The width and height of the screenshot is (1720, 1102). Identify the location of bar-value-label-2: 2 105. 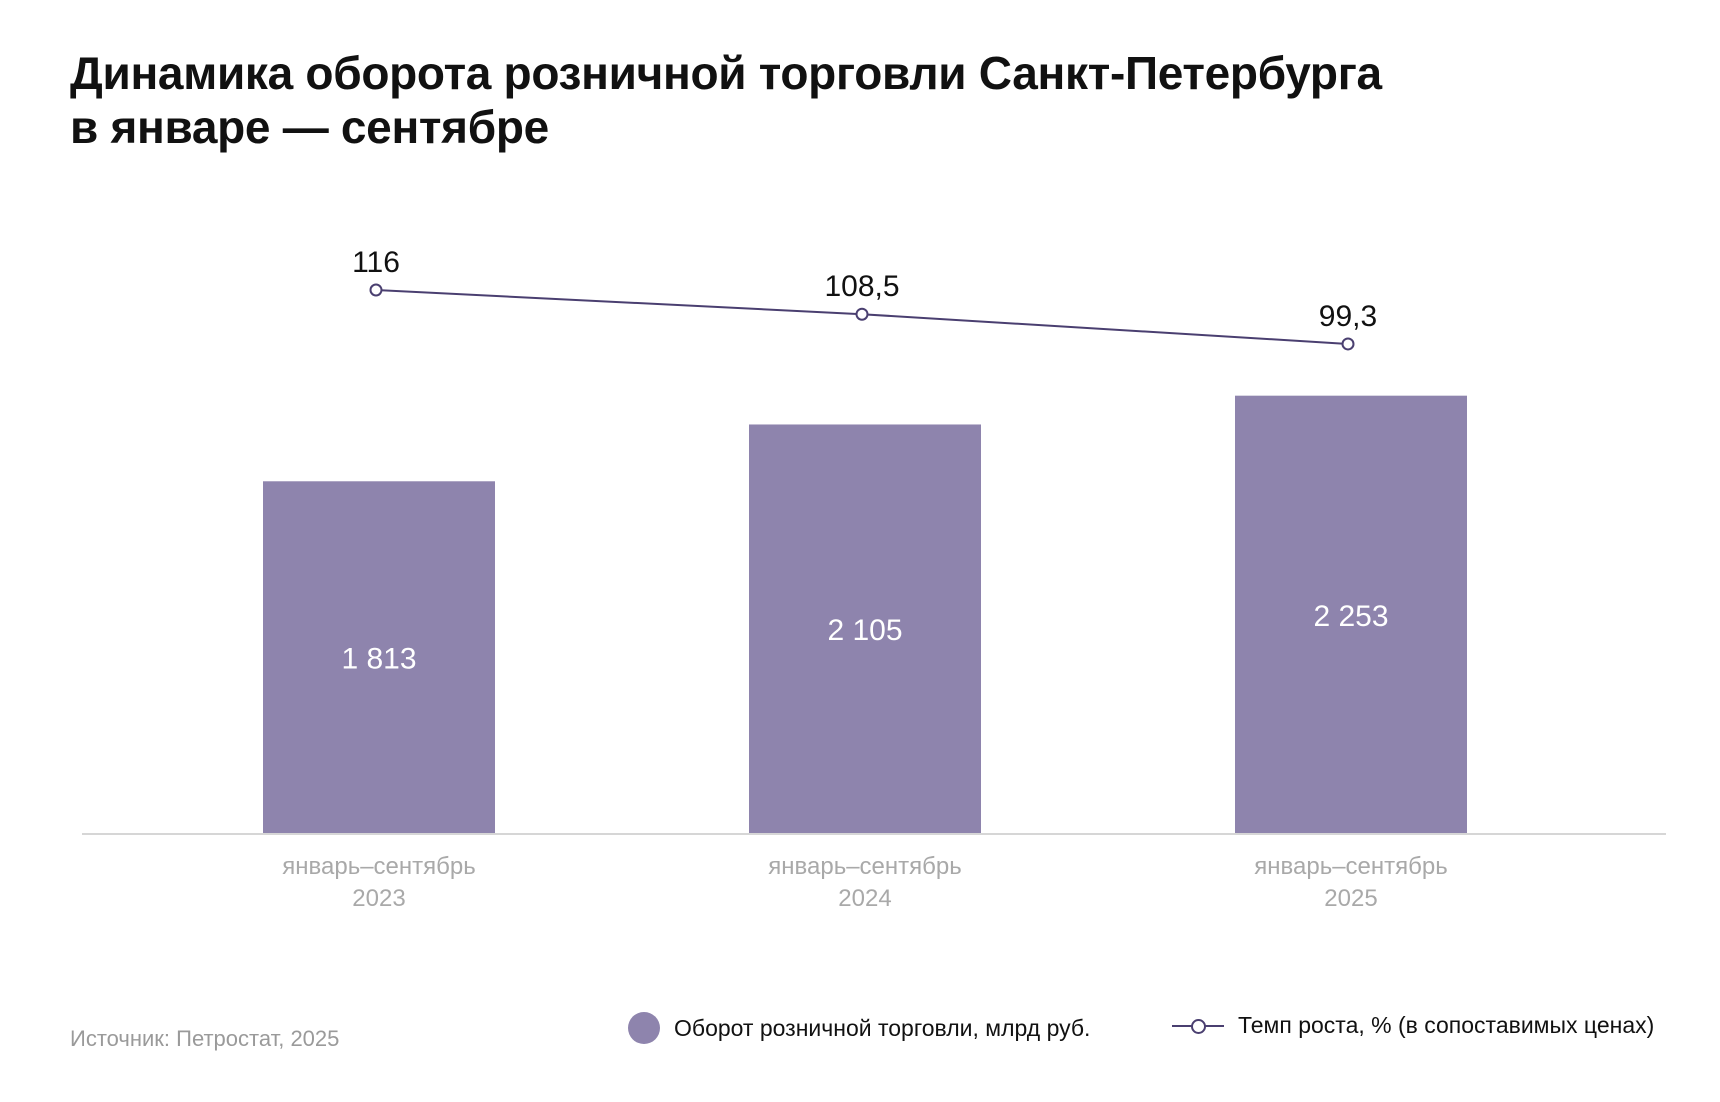
(864, 630).